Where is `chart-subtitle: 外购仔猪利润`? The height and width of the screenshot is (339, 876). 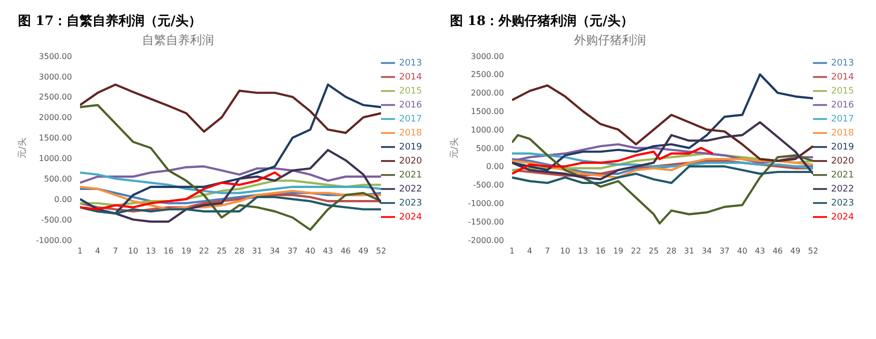 chart-subtitle: 外购仔猪利润 is located at coordinates (610, 40).